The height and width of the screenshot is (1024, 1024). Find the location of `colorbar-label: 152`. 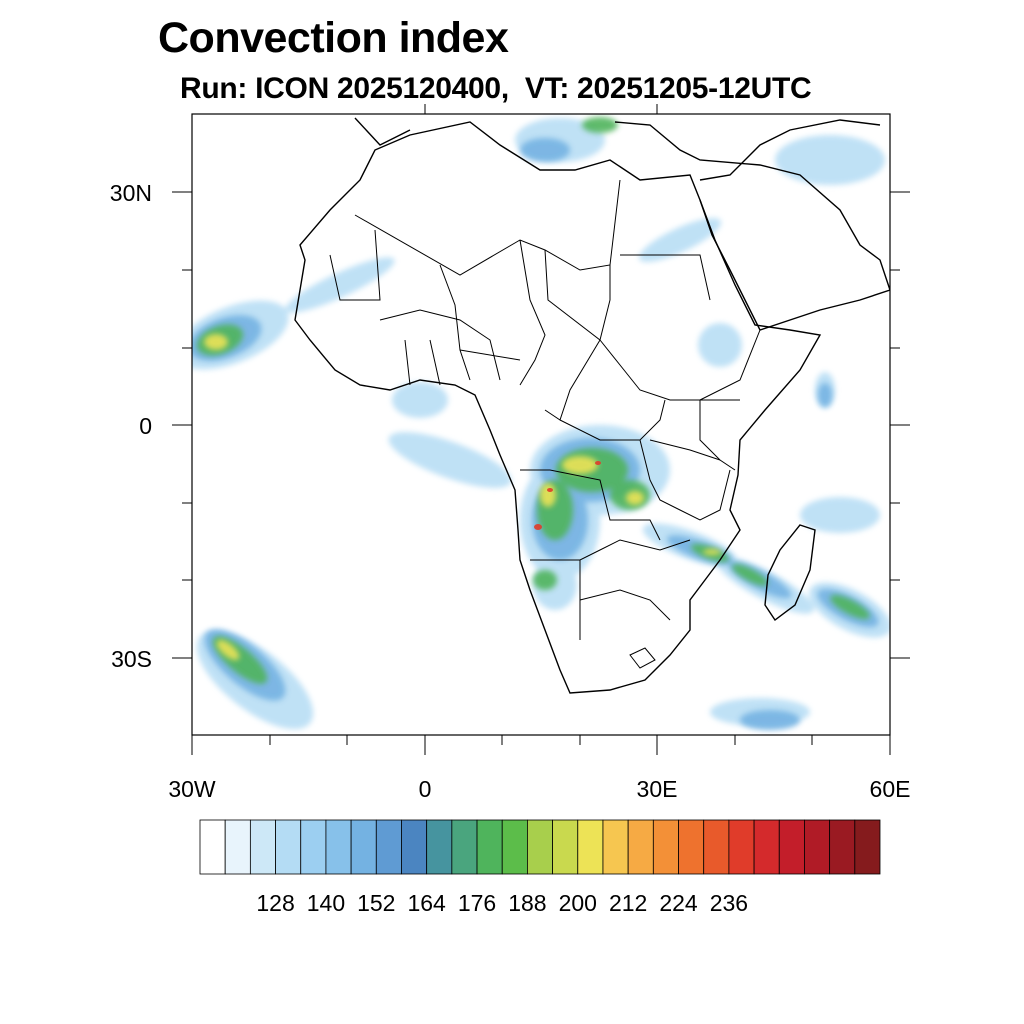

colorbar-label: 152 is located at coordinates (376, 903).